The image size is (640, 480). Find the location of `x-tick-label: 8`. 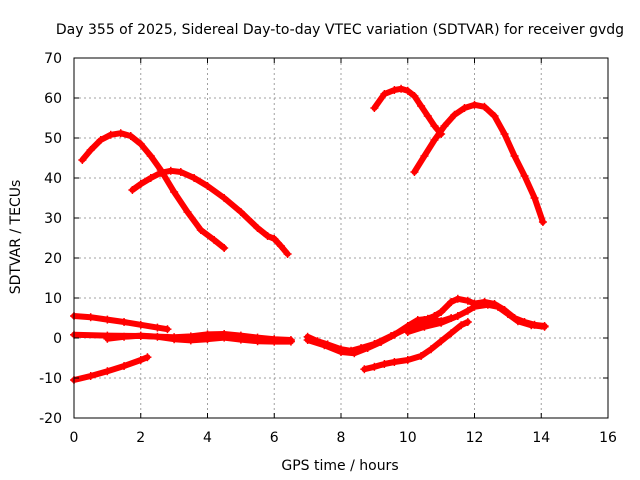

x-tick-label: 8 is located at coordinates (341, 438).